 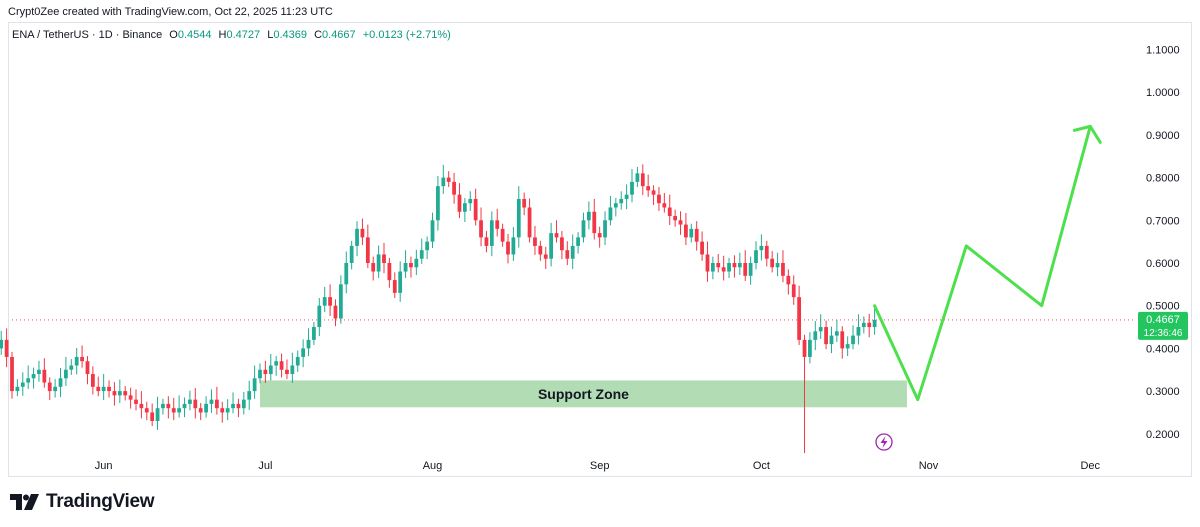 What do you see at coordinates (1087, 134) in the screenshot?
I see `projection-arrowhead` at bounding box center [1087, 134].